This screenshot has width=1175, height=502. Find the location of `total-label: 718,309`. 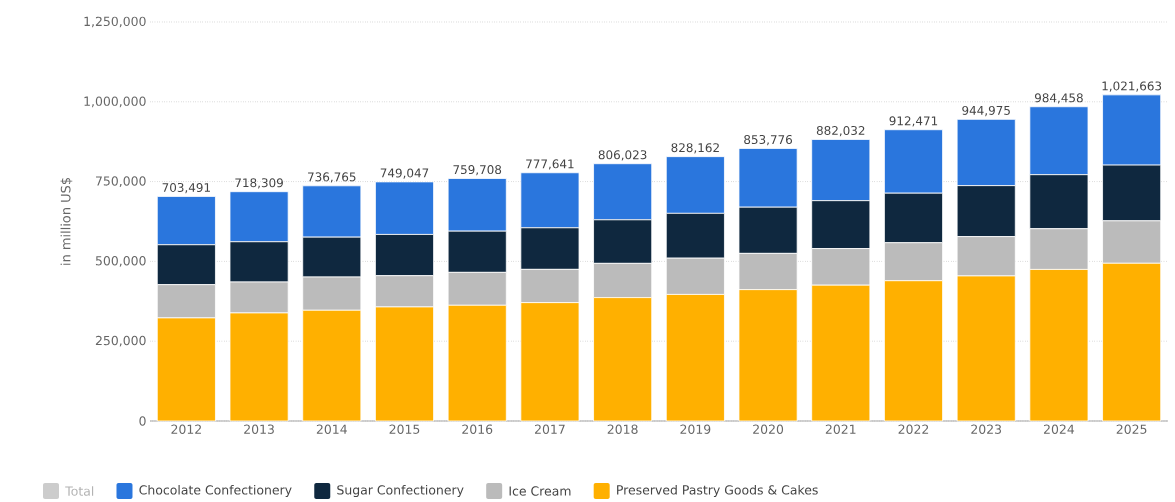

total-label: 718,309 is located at coordinates (259, 183).